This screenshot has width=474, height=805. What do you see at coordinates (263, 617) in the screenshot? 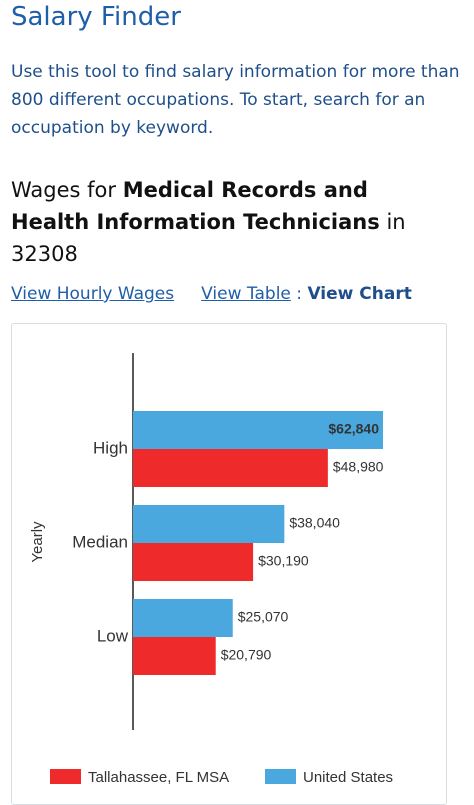
I see `value-label: $25,070` at bounding box center [263, 617].